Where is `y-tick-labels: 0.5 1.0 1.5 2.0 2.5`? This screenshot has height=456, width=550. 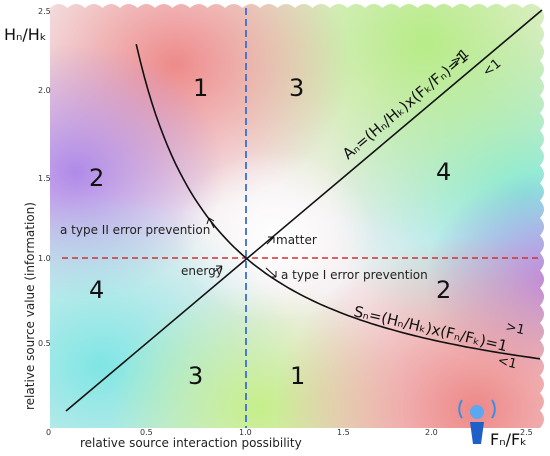 y-tick-labels: 0.5 1.0 1.5 2.0 2.5 is located at coordinates (44, 177).